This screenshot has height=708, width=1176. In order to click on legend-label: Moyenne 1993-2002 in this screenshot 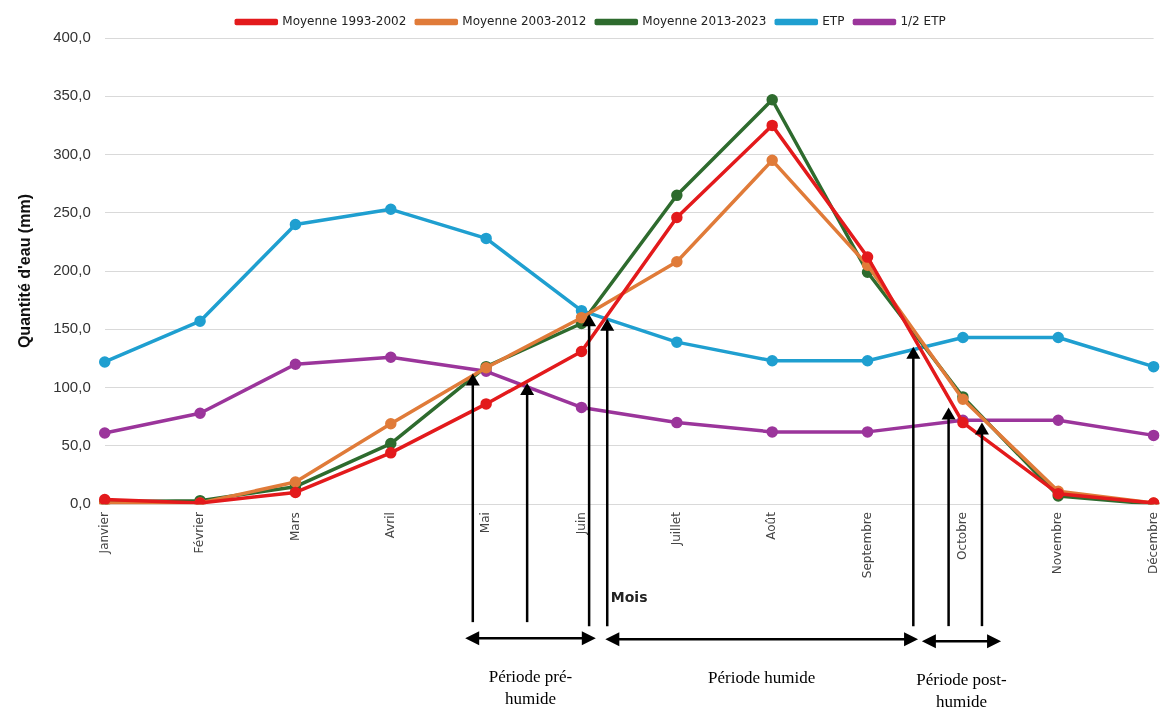, I will do `click(344, 21)`.